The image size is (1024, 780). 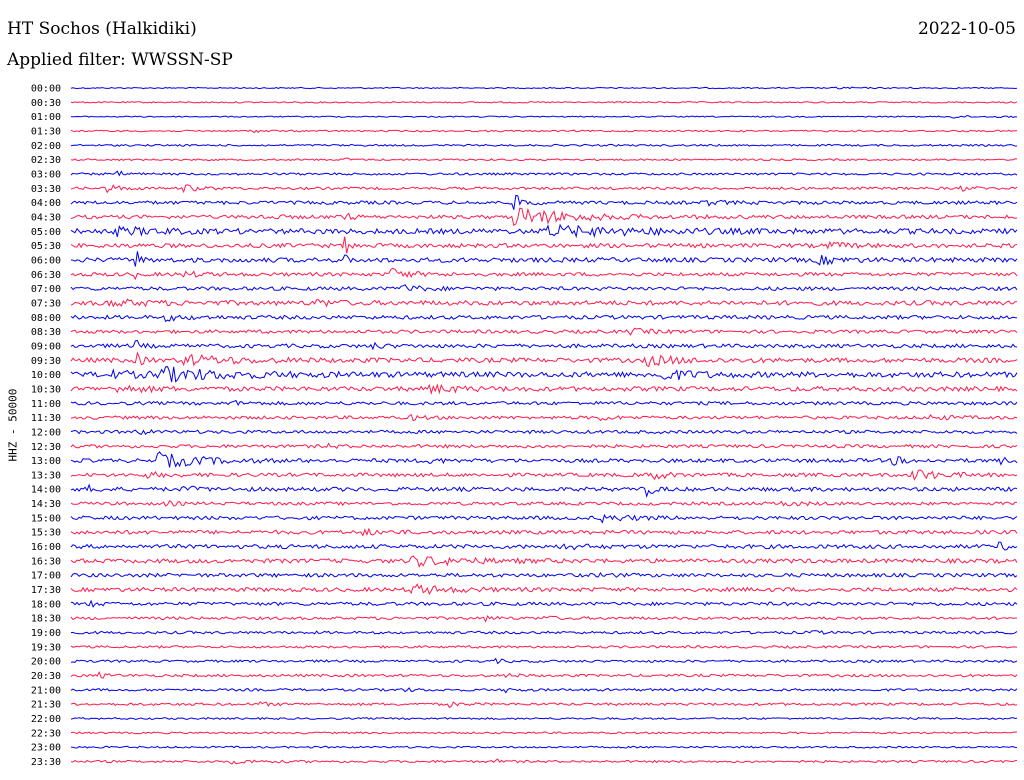 I want to click on time-label: 05:00, so click(x=46, y=232).